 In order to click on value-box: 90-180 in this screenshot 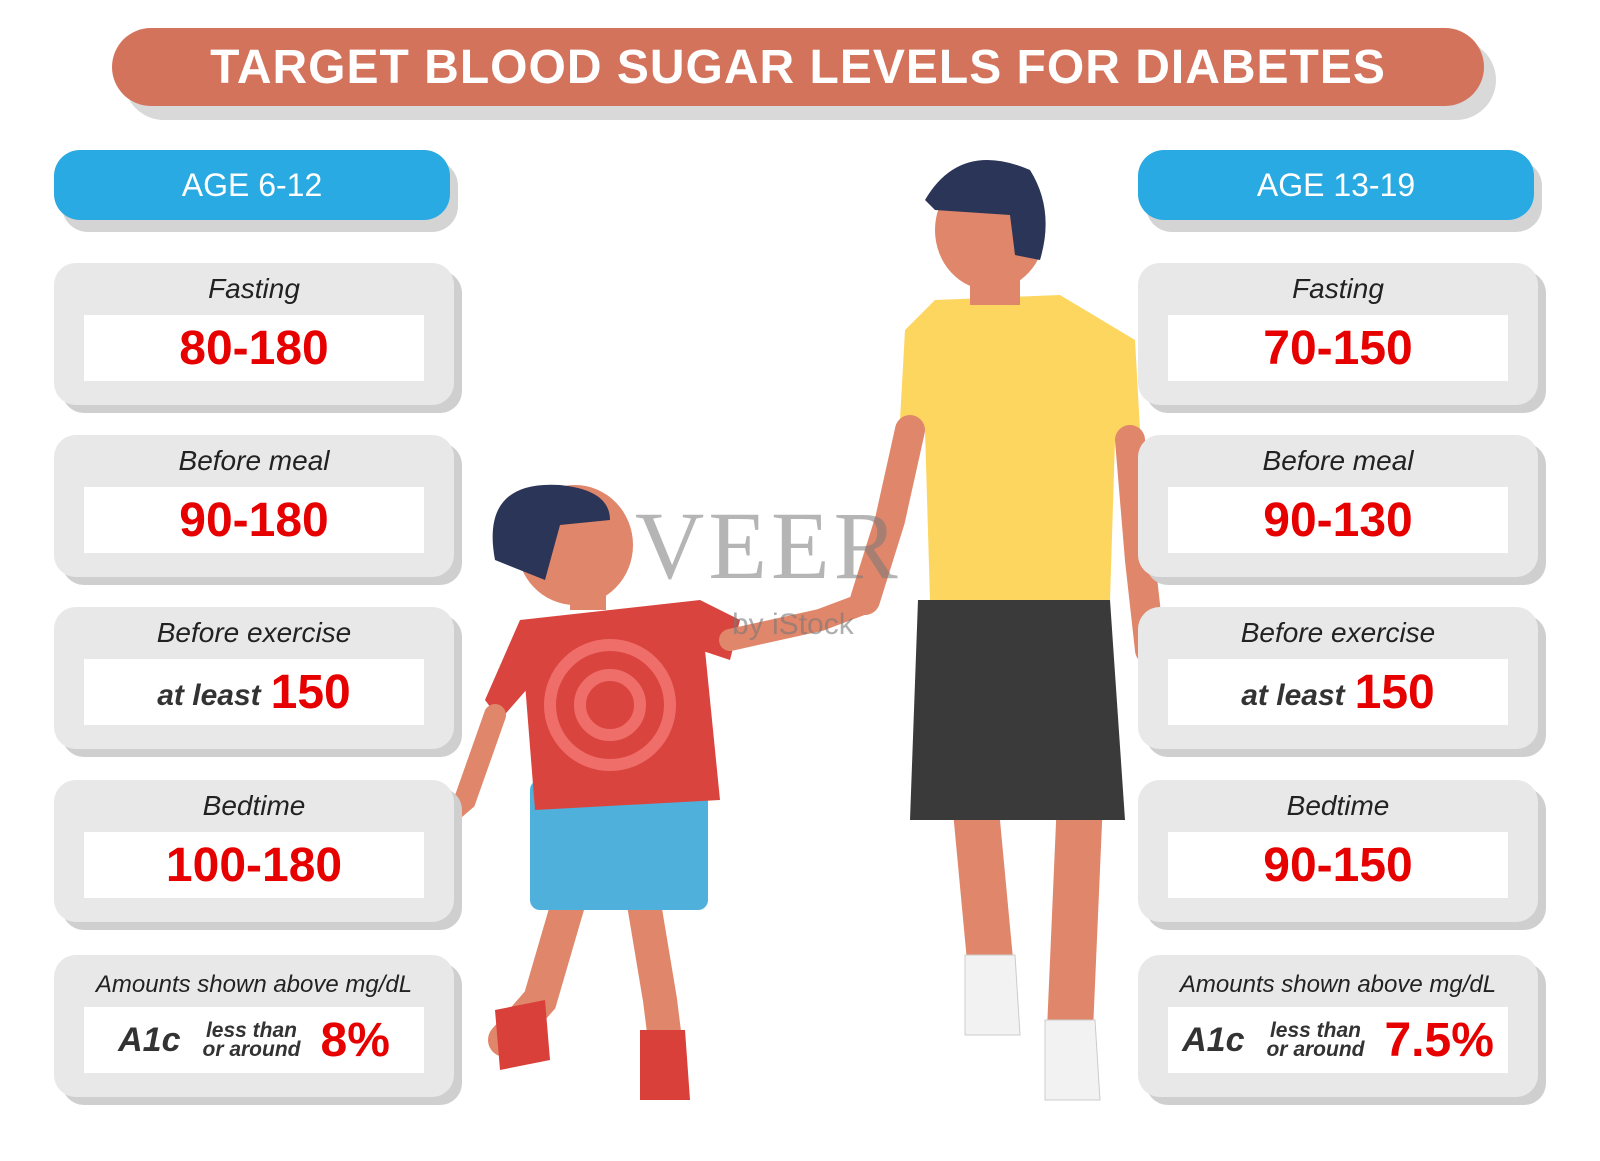, I will do `click(254, 520)`.